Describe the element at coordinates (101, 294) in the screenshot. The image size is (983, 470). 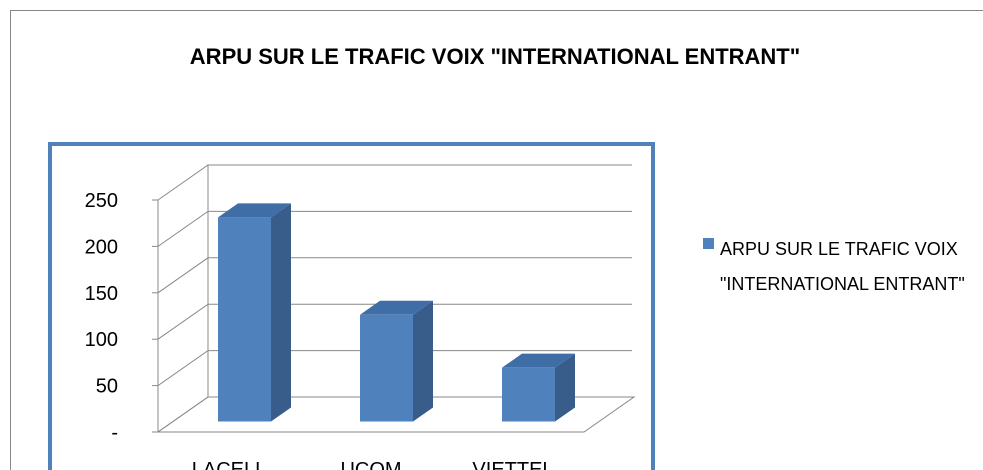
I see `y-tick-label: 150` at that location.